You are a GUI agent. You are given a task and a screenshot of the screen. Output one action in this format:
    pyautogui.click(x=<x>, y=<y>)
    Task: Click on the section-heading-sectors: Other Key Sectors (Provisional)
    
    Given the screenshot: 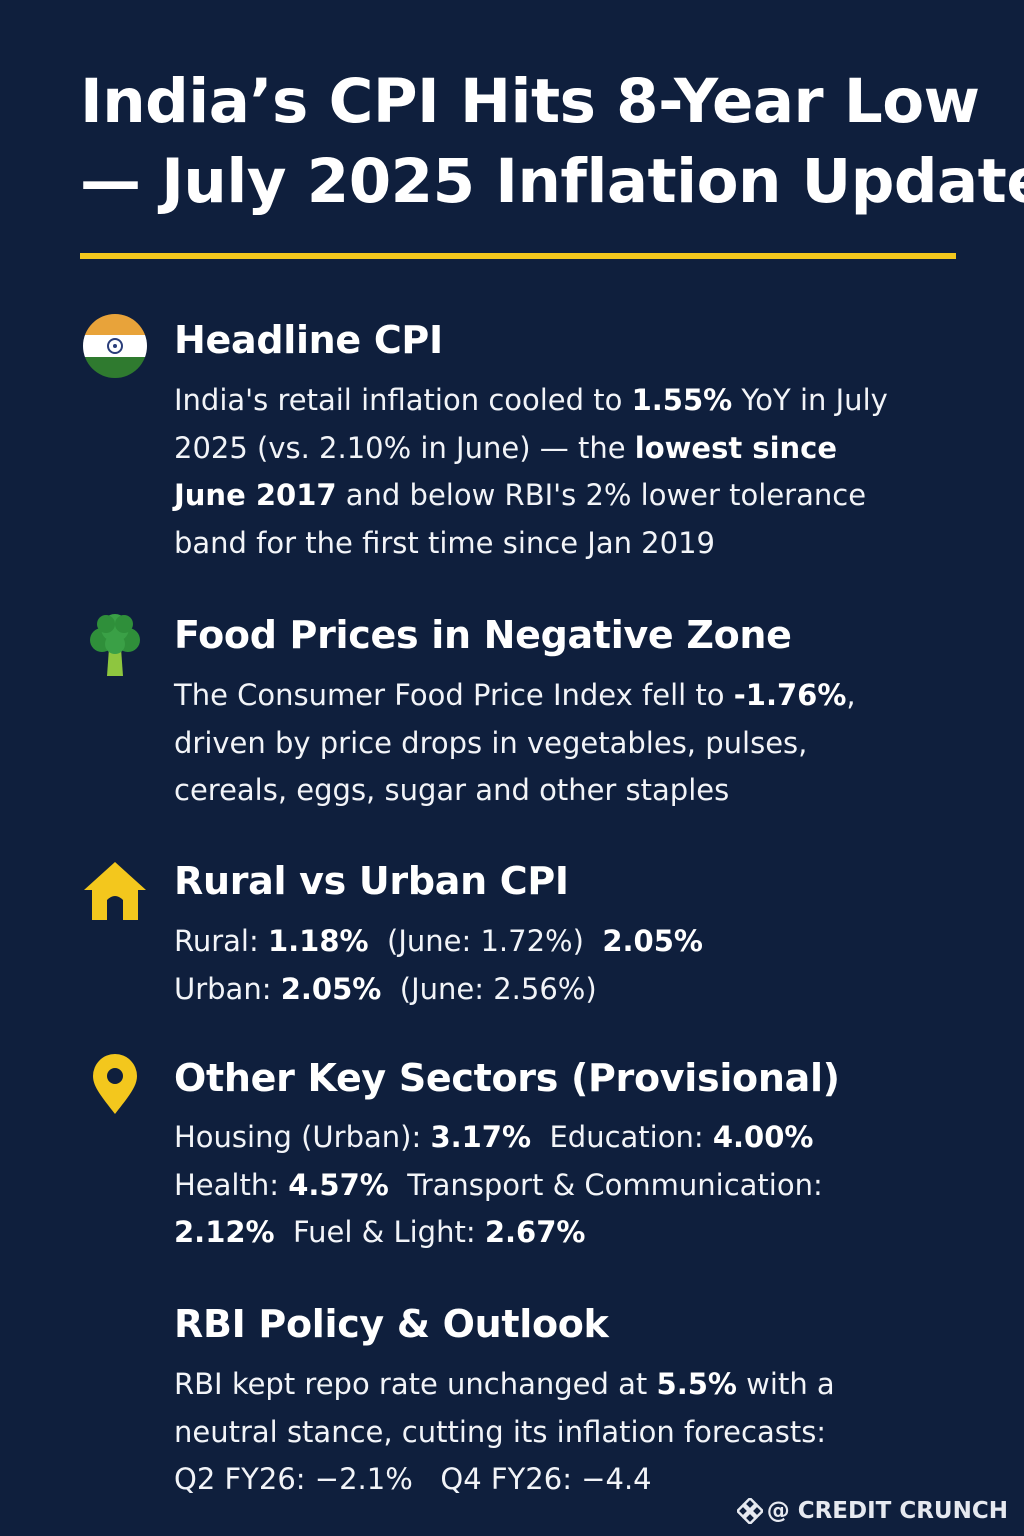 What is the action you would take?
    pyautogui.click(x=507, y=1078)
    